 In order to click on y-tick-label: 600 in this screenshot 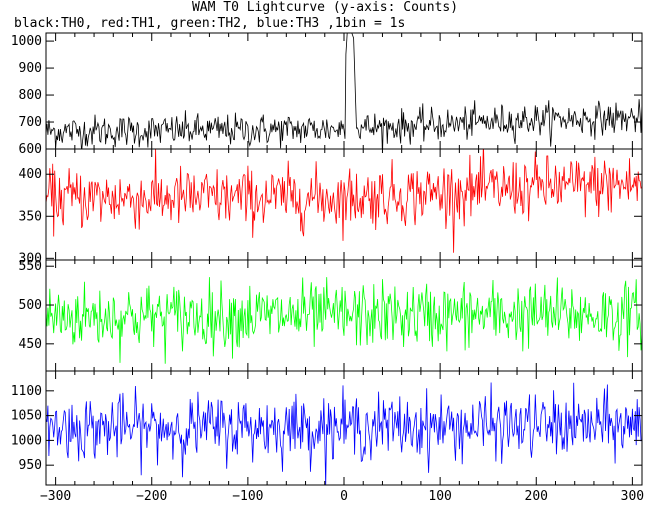, I will do `click(30, 149)`.